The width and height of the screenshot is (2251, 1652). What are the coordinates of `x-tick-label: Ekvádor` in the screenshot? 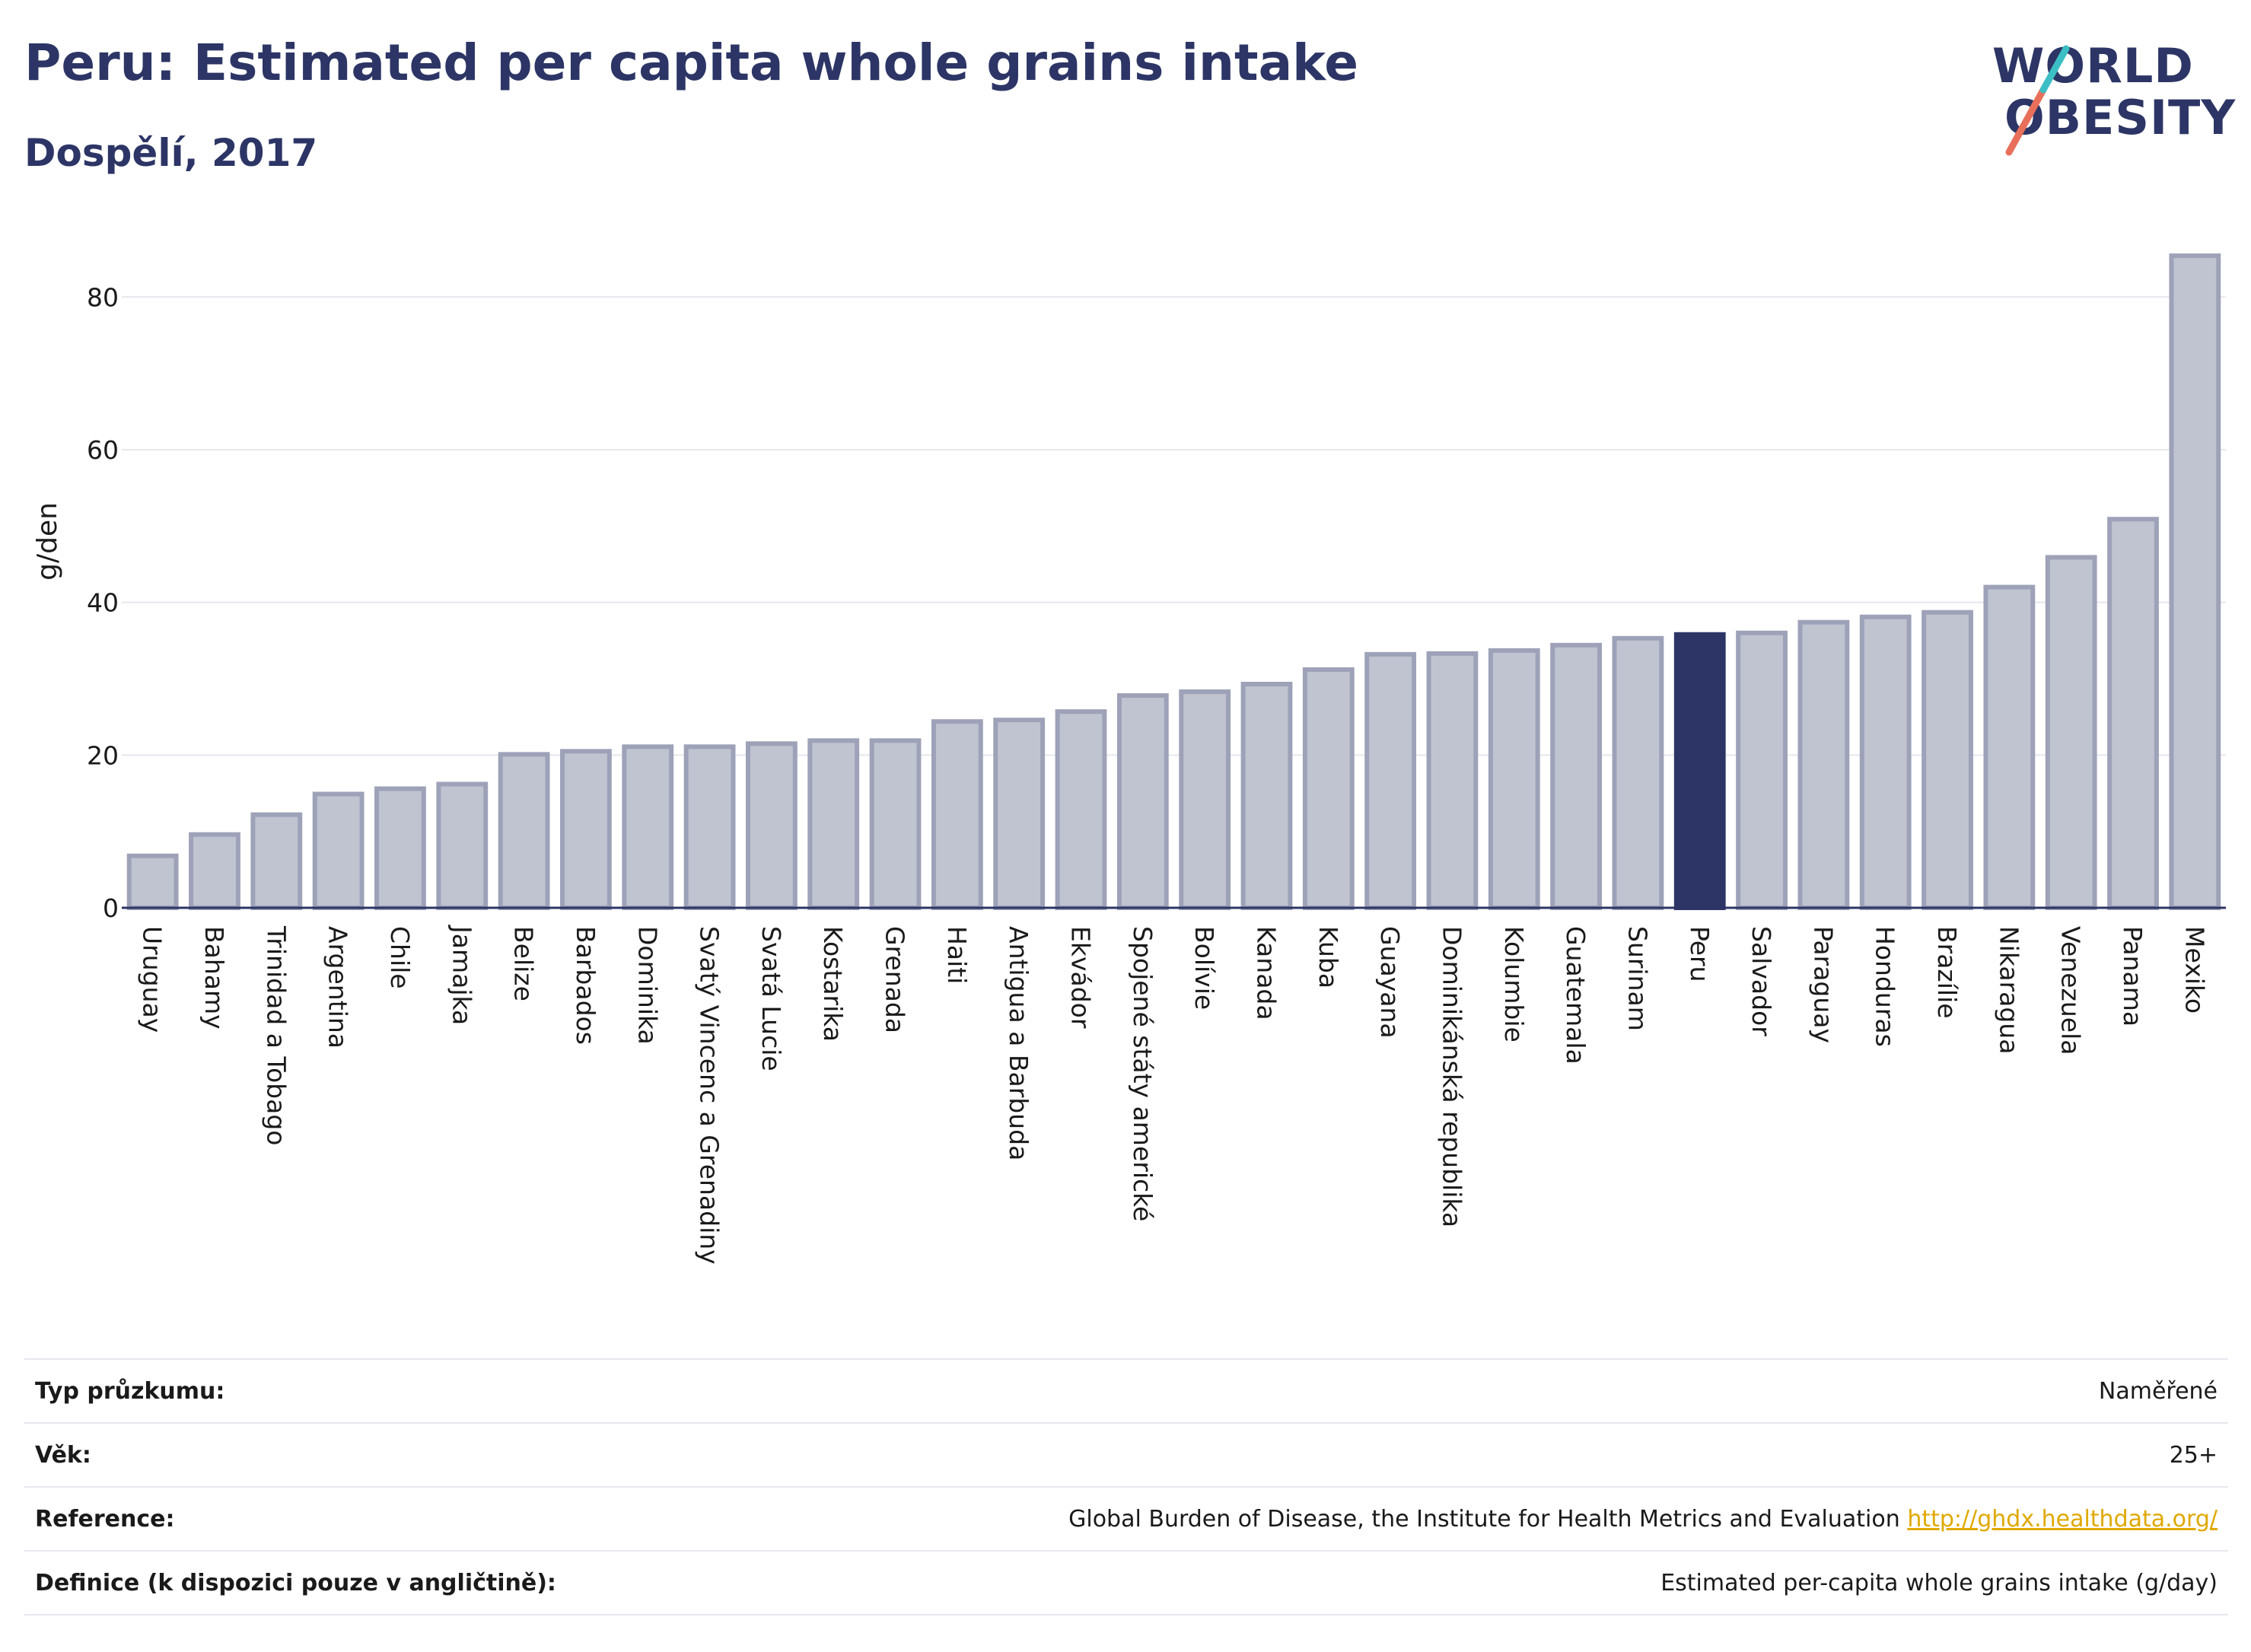 It's located at (1081, 977).